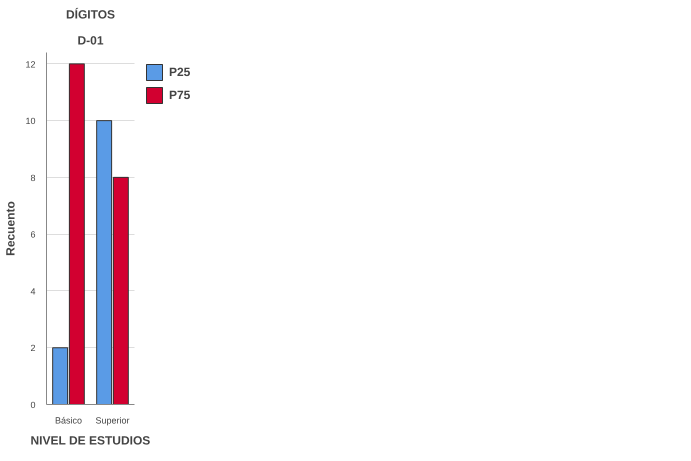 The image size is (691, 461). Describe the element at coordinates (112, 421) in the screenshot. I see `x-tick-label: Superior` at that location.